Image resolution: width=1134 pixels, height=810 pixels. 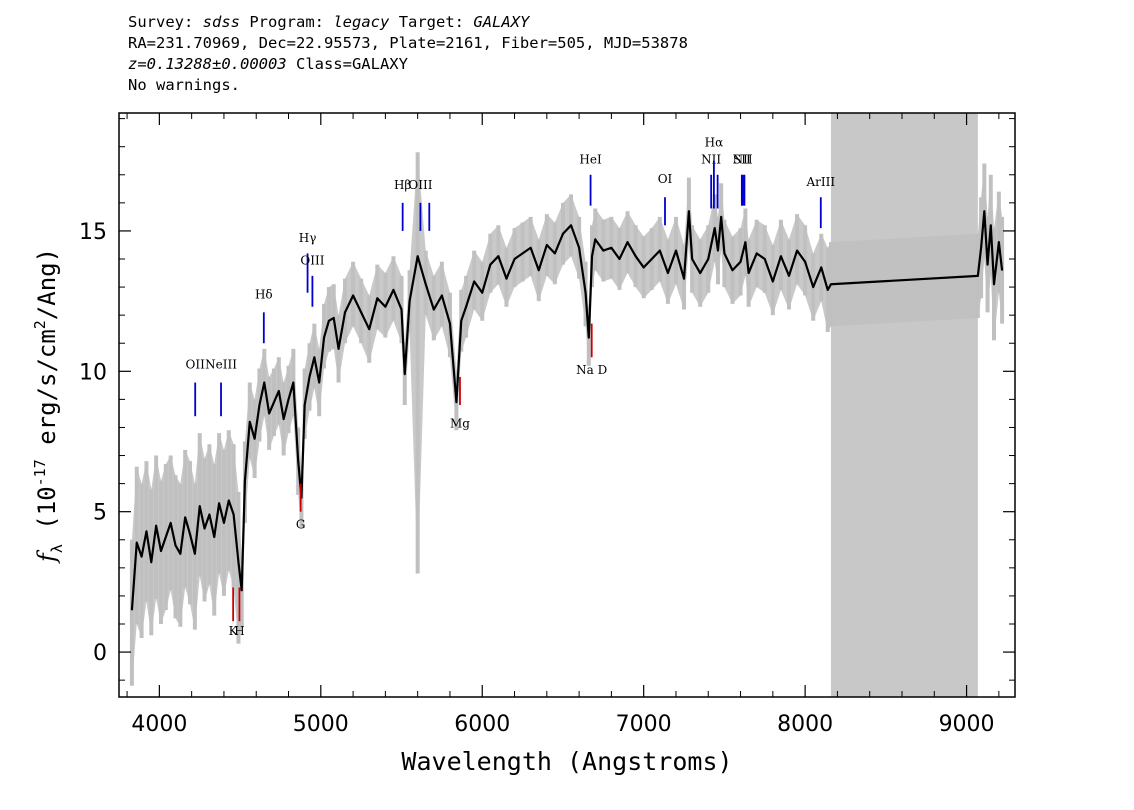 I want to click on marker-label: OII, so click(x=196, y=365).